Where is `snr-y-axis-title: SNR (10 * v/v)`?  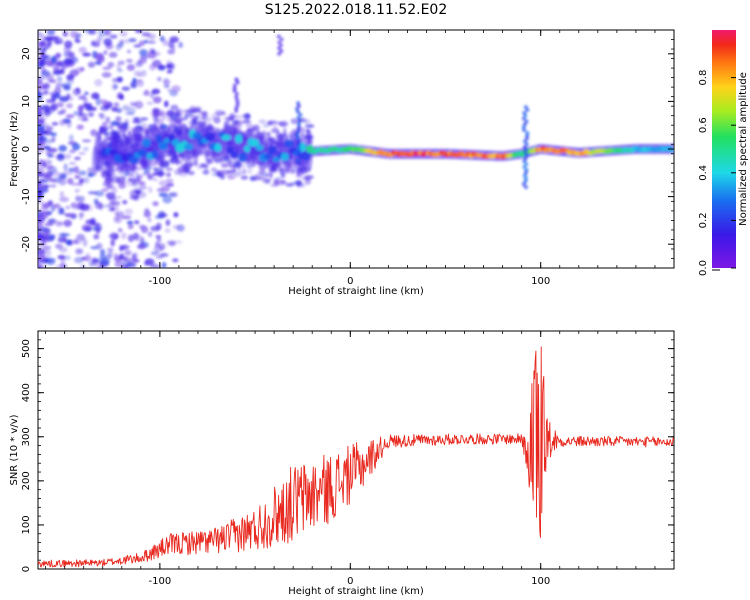
snr-y-axis-title: SNR (10 * v/v) is located at coordinates (14, 449).